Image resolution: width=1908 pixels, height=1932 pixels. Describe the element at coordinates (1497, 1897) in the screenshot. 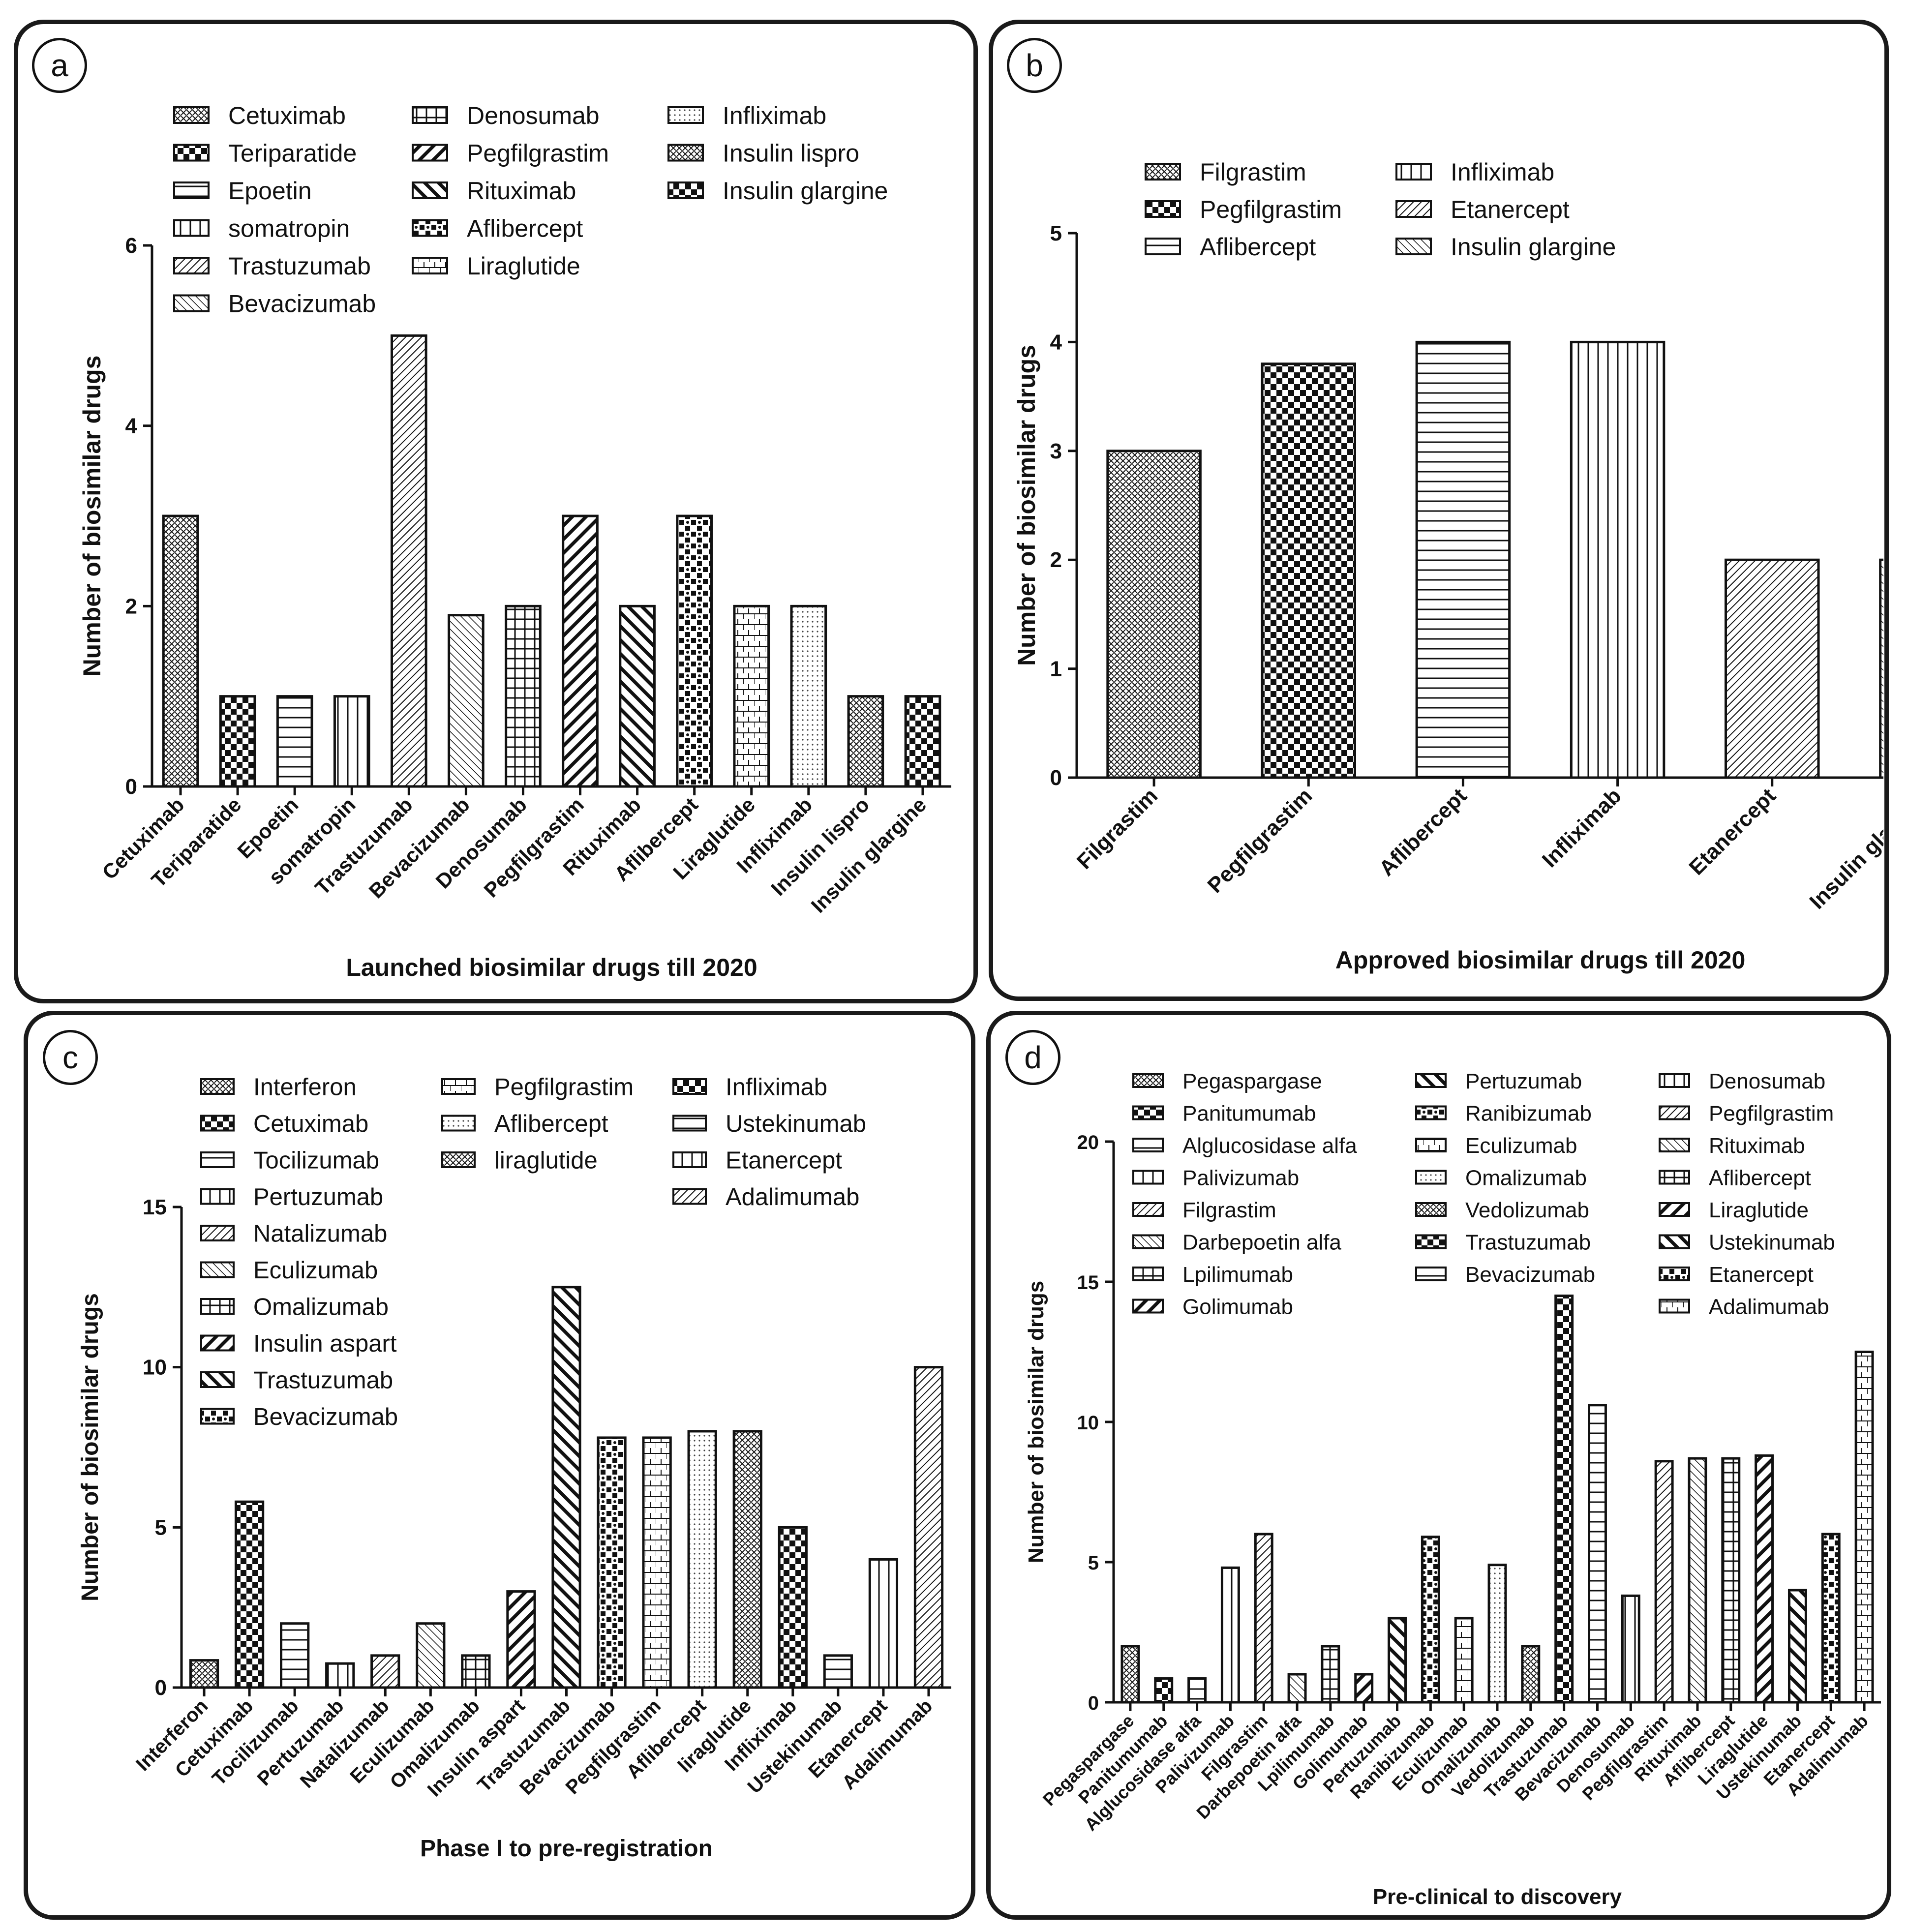

I see `x-axis-label: Pre-clinical to discovery` at that location.